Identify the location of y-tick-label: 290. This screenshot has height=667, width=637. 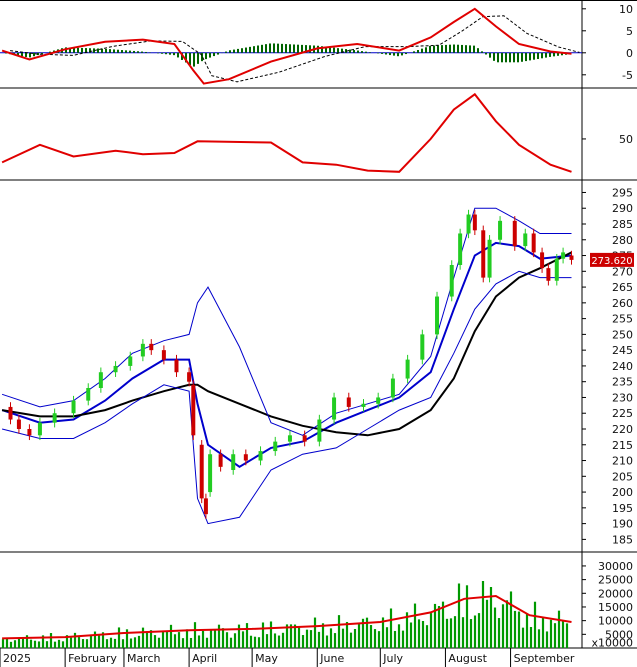
(622, 208).